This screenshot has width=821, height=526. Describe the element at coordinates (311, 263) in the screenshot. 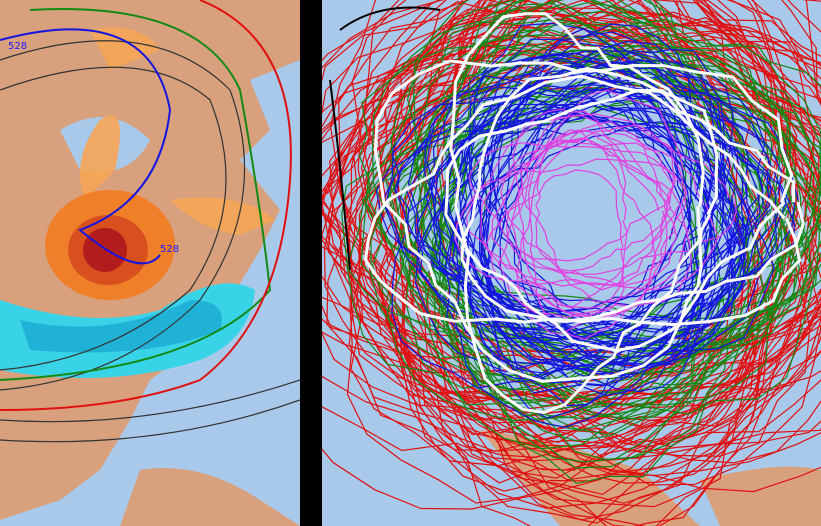

I see `divider` at that location.